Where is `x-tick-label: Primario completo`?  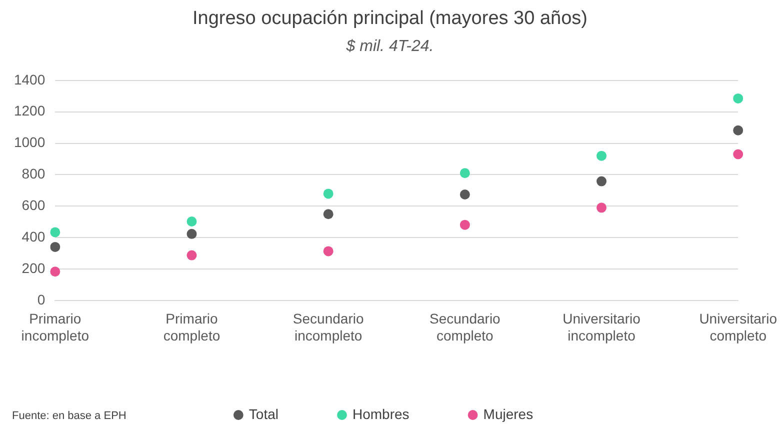
x-tick-label: Primario completo is located at coordinates (191, 327).